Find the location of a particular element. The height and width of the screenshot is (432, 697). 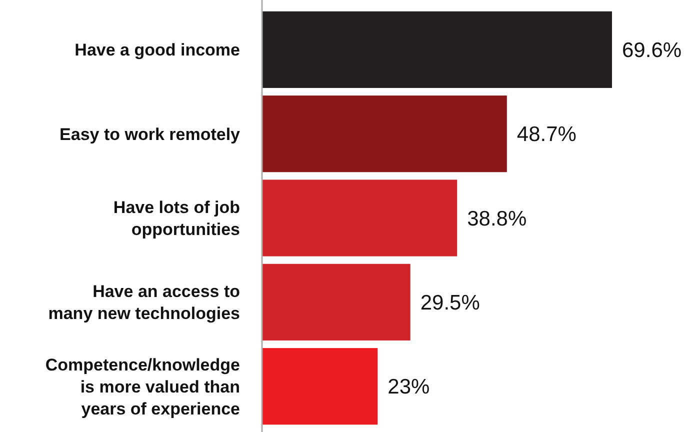

y-tick-label: Easy to work remotely is located at coordinates (150, 134).